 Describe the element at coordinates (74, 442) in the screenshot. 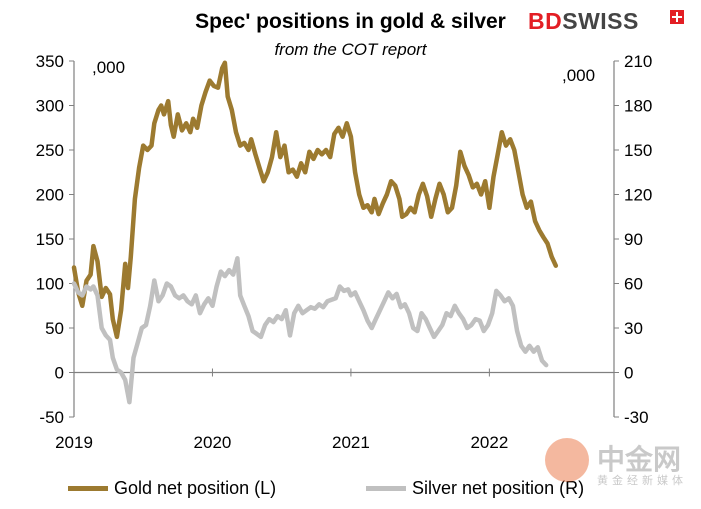

I see `x-axis-tick-label: 2019` at that location.